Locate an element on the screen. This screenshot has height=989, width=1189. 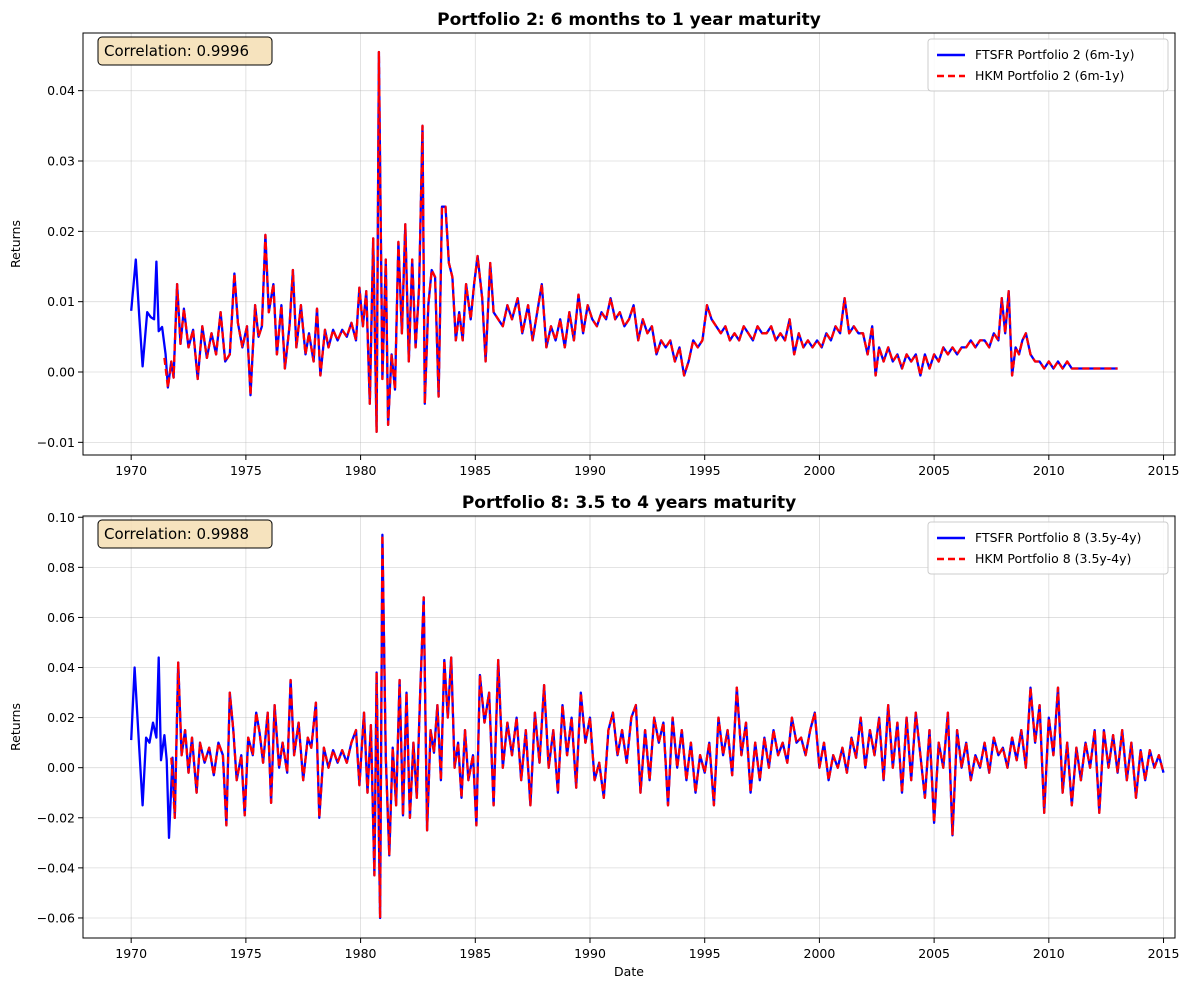
y-tick-label: 0.03 is located at coordinates (61, 161).